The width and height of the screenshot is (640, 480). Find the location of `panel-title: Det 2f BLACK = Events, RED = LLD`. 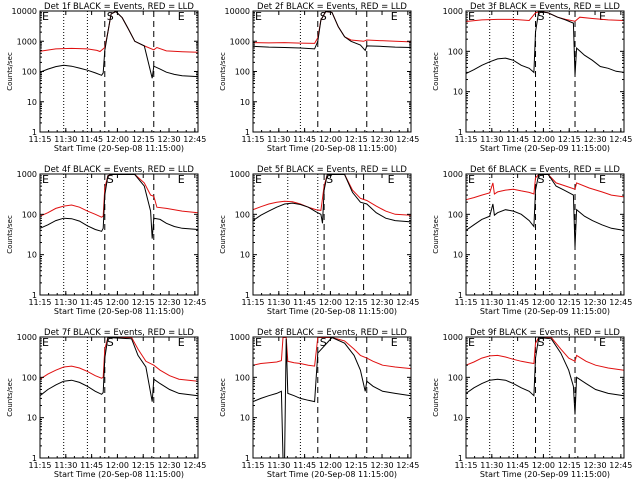

panel-title: Det 2f BLACK = Events, RED = LLD is located at coordinates (332, 7).